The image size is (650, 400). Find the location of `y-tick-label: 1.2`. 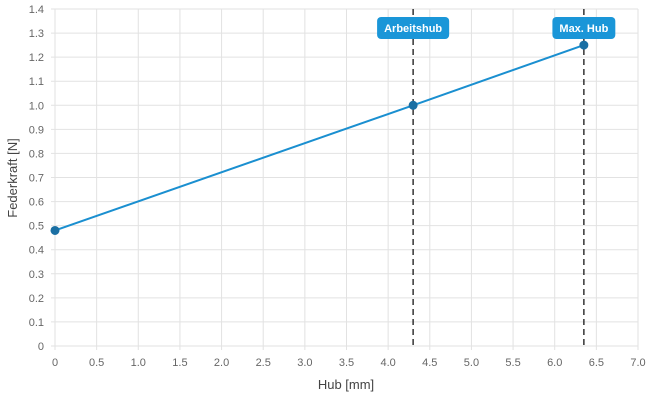

y-tick-label: 1.2 is located at coordinates (36, 58).